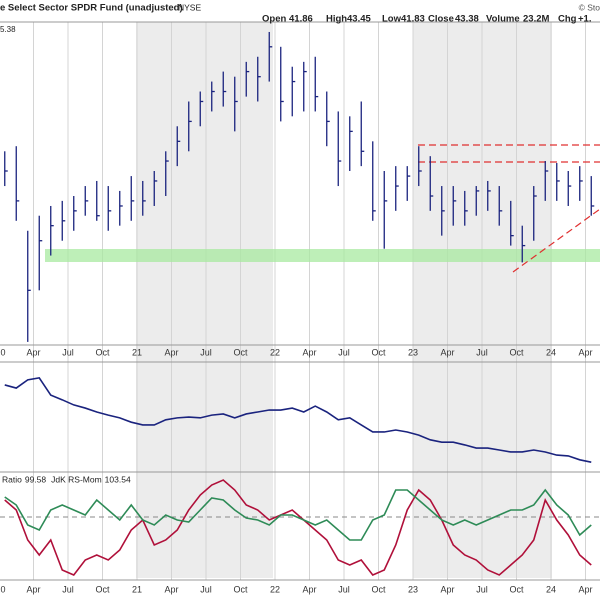  What do you see at coordinates (189, 7) in the screenshot?
I see `exchange: NYSE` at bounding box center [189, 7].